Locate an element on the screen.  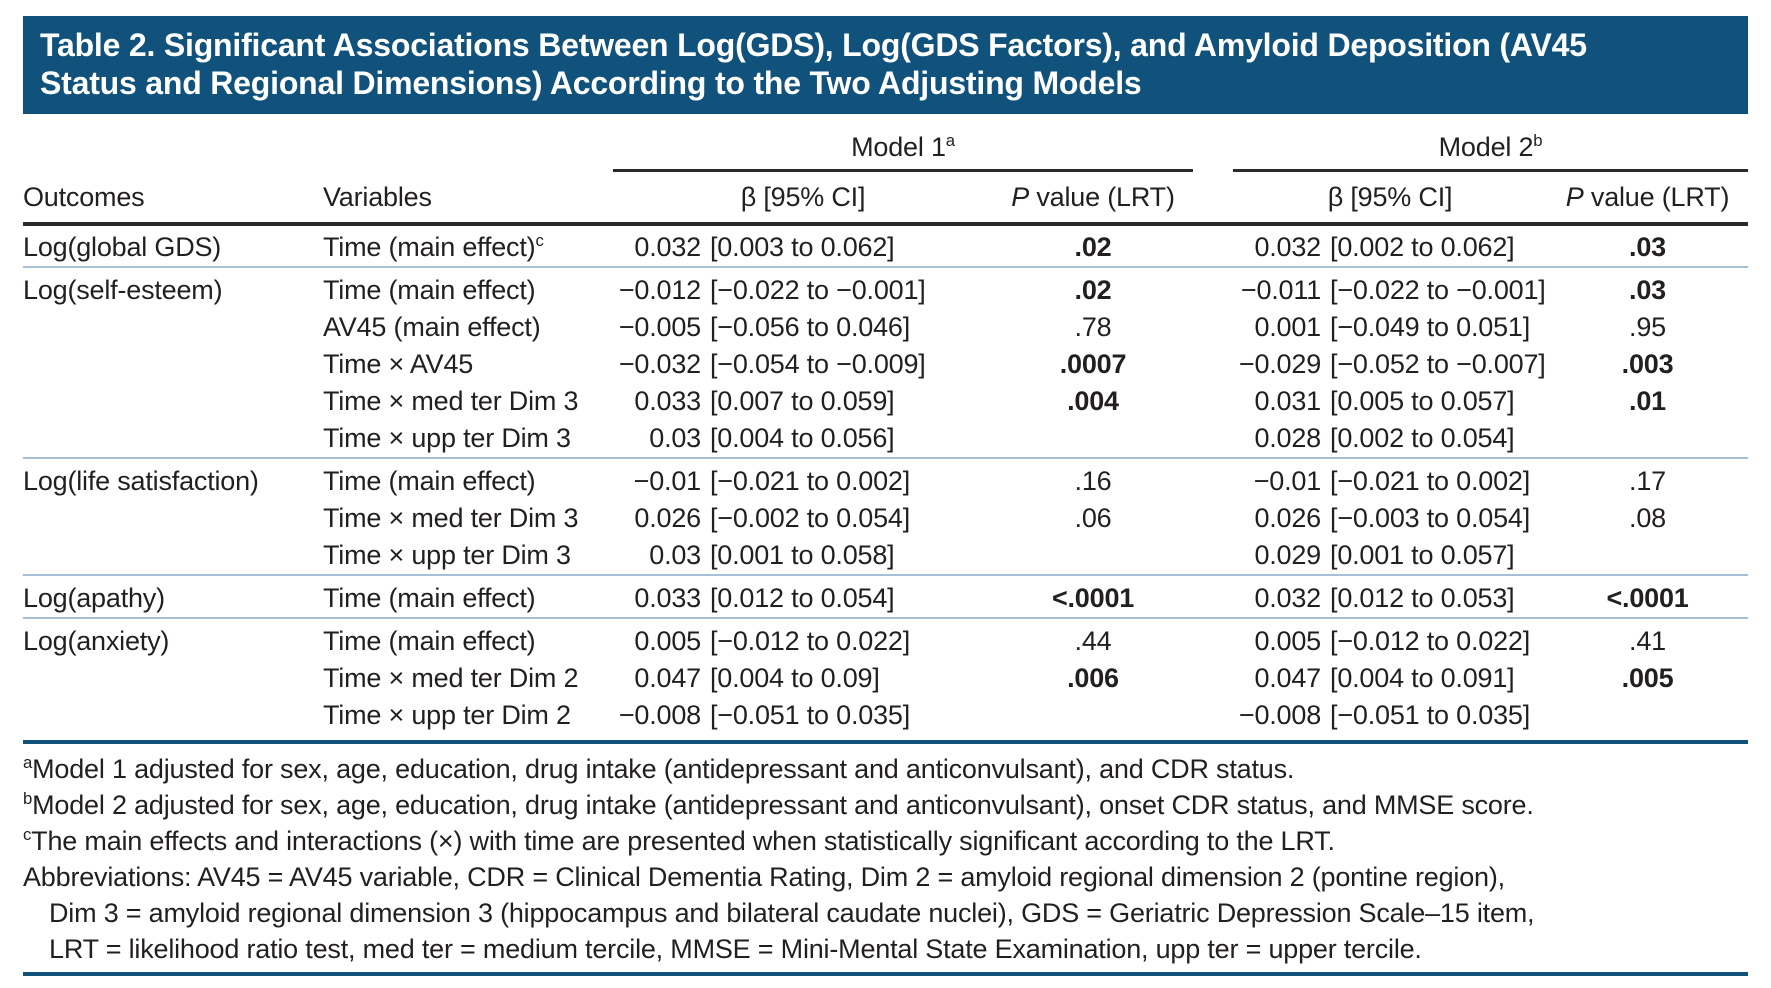
p-value: .0007 is located at coordinates (1093, 364).